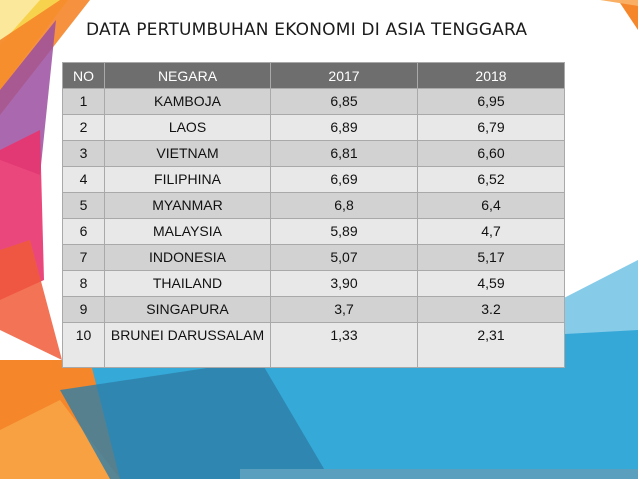 The height and width of the screenshot is (479, 638). I want to click on cell-country: THAILAND, so click(187, 283).